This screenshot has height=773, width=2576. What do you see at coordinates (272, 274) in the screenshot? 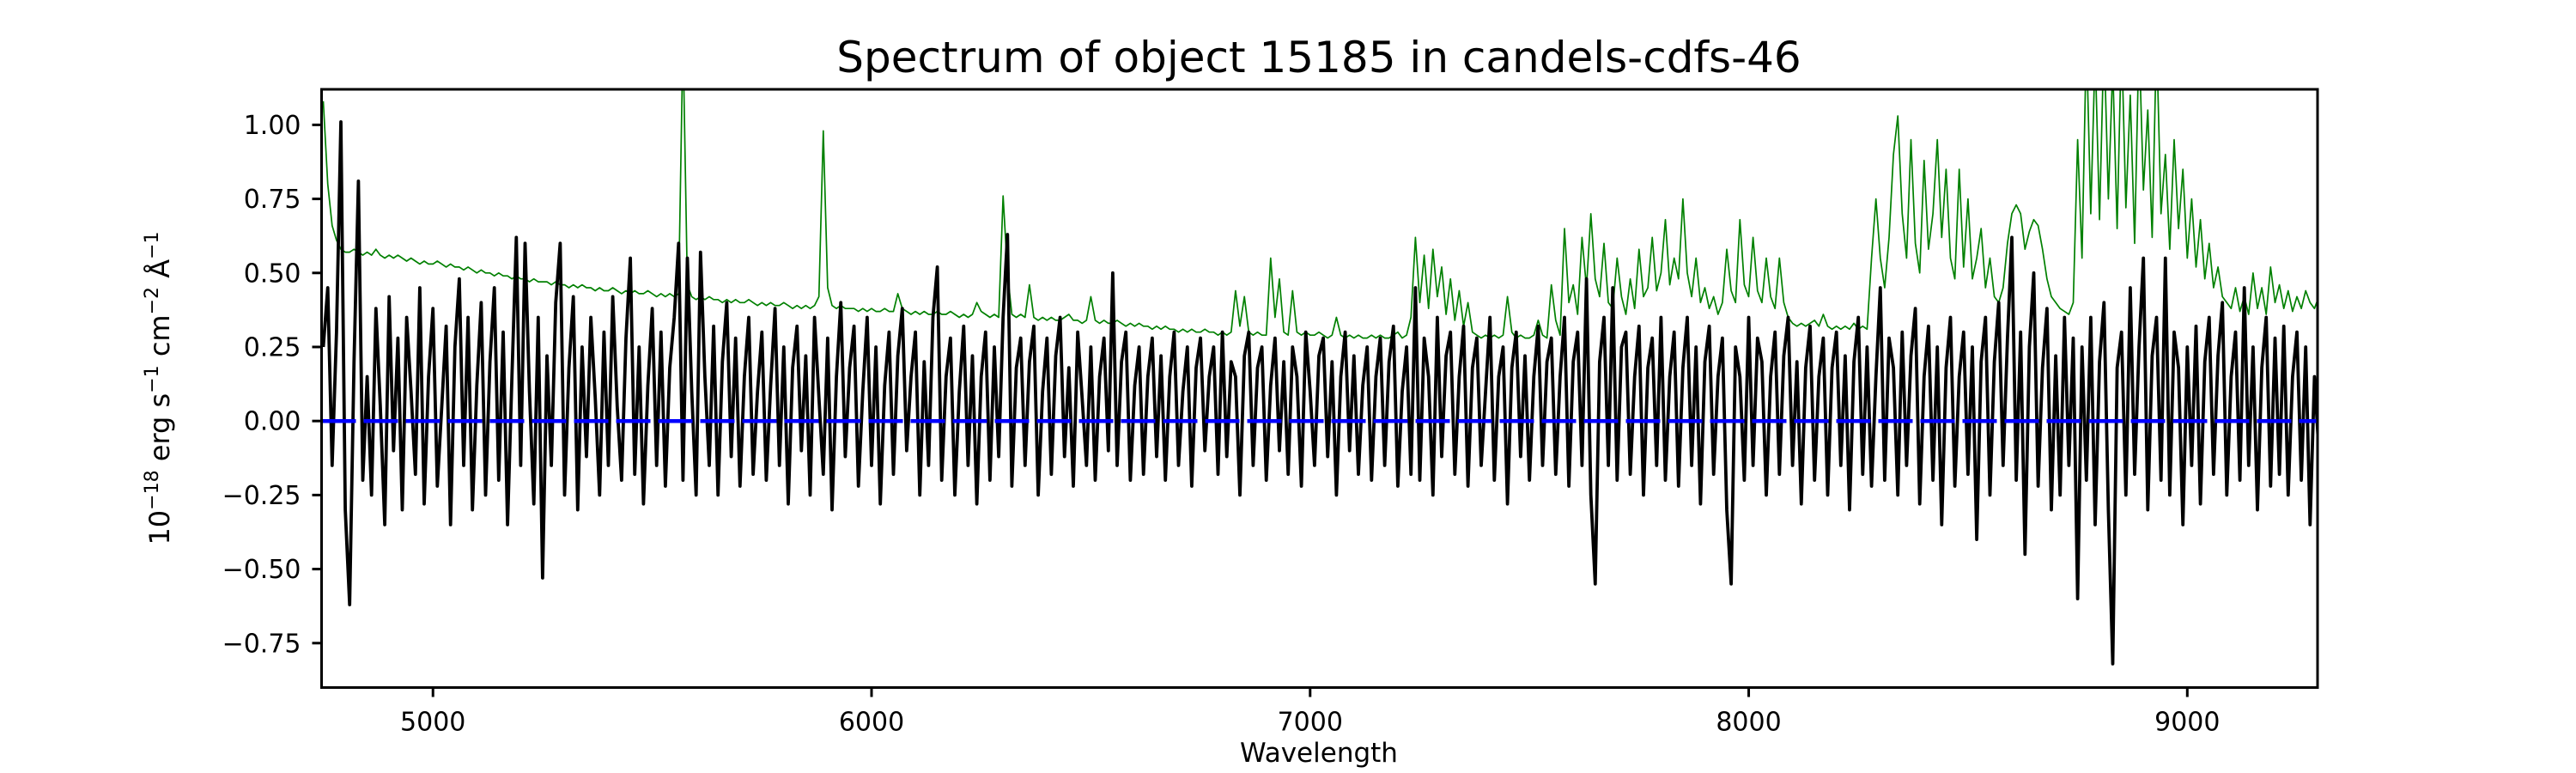
I see `y-tick-label: 0.50` at bounding box center [272, 274].